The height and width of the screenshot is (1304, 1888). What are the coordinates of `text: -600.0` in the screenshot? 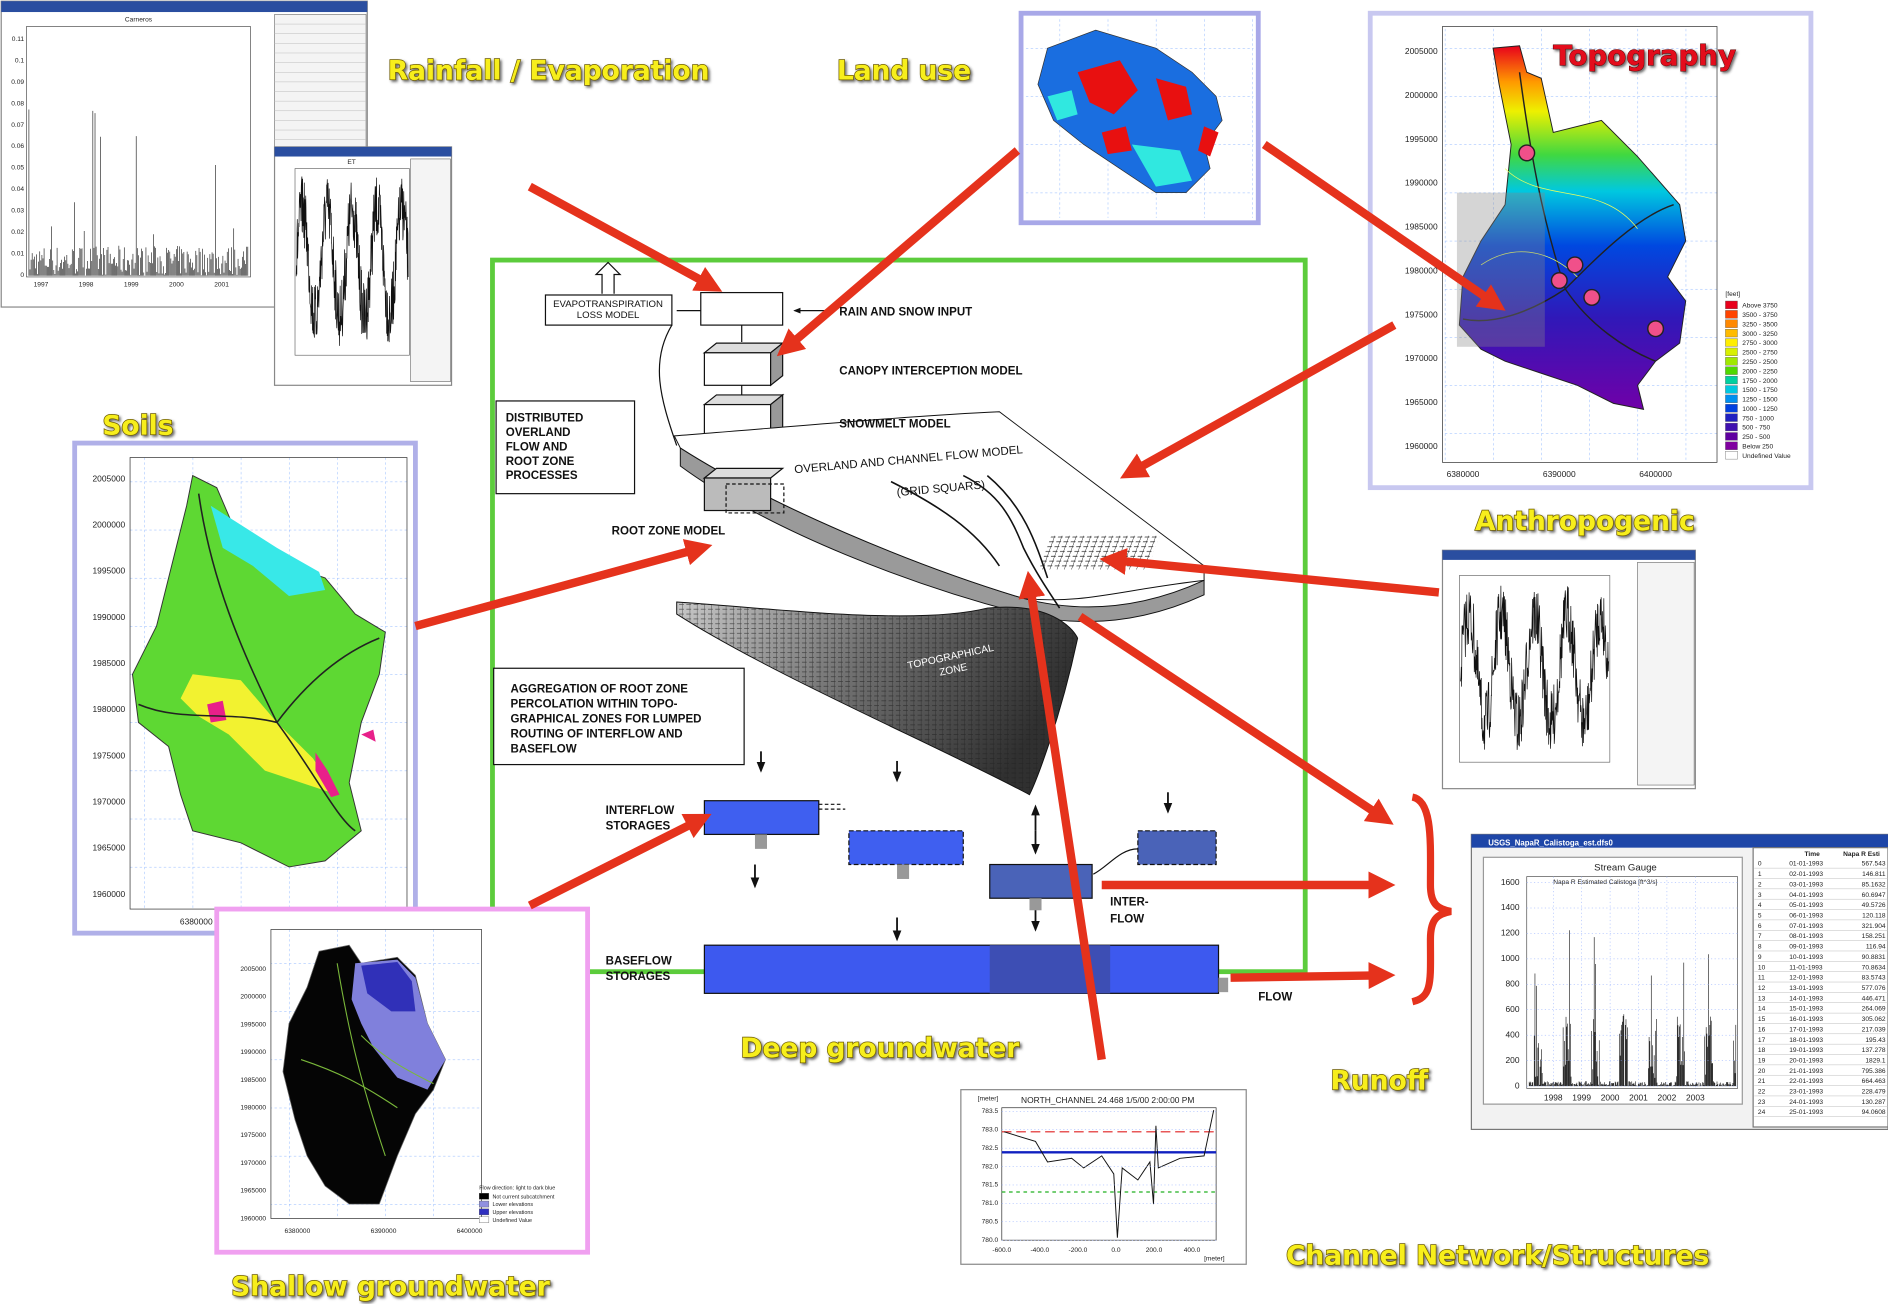 It's located at (1001, 1250).